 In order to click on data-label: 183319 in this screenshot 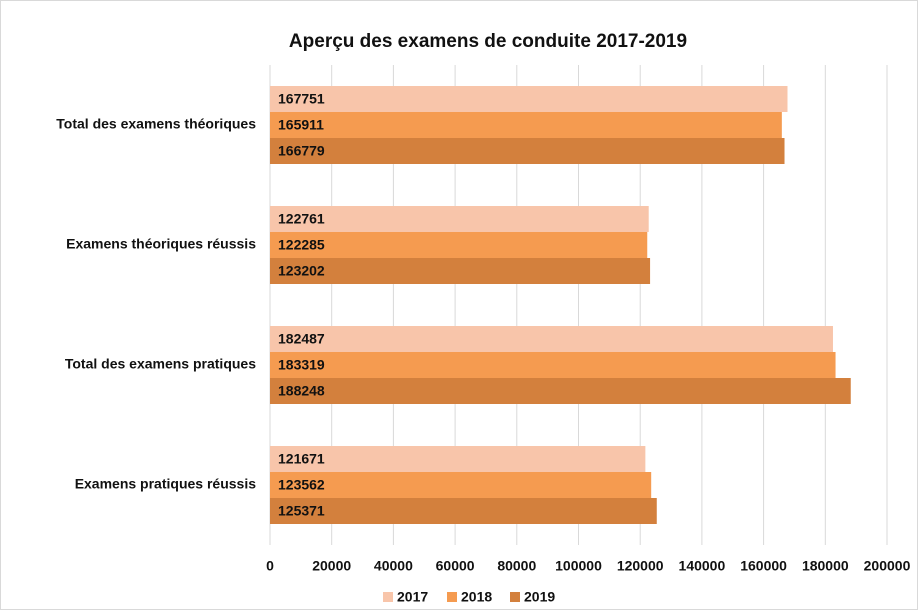, I will do `click(301, 365)`.